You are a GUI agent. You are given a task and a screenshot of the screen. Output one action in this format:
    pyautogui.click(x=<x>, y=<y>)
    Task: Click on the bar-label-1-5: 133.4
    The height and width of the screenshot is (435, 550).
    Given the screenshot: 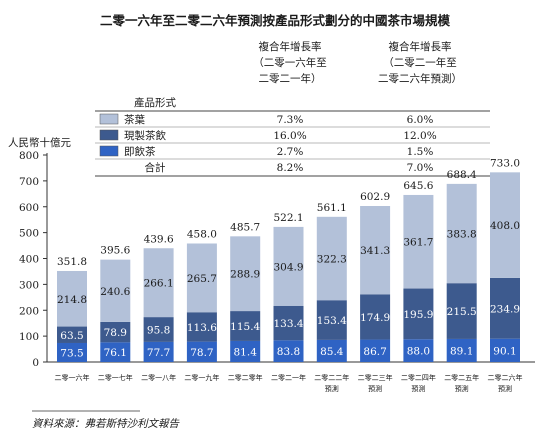 What is the action you would take?
    pyautogui.click(x=288, y=324)
    